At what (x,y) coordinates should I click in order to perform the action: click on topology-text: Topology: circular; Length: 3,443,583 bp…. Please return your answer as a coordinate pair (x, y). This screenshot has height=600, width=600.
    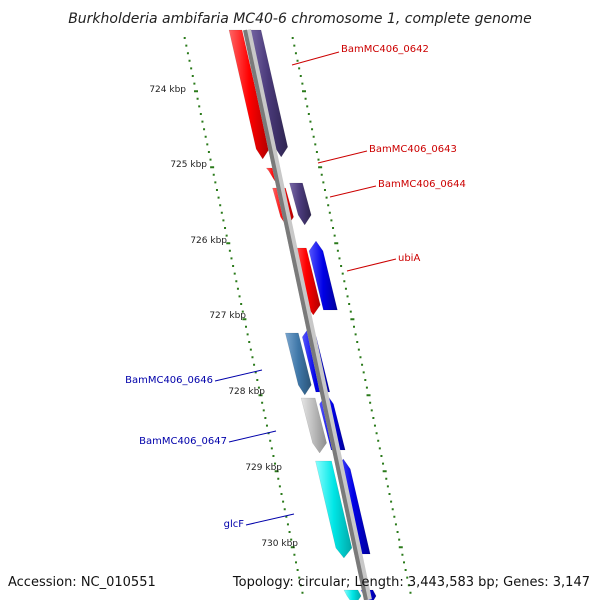
    Looking at the image, I should click on (411, 582).